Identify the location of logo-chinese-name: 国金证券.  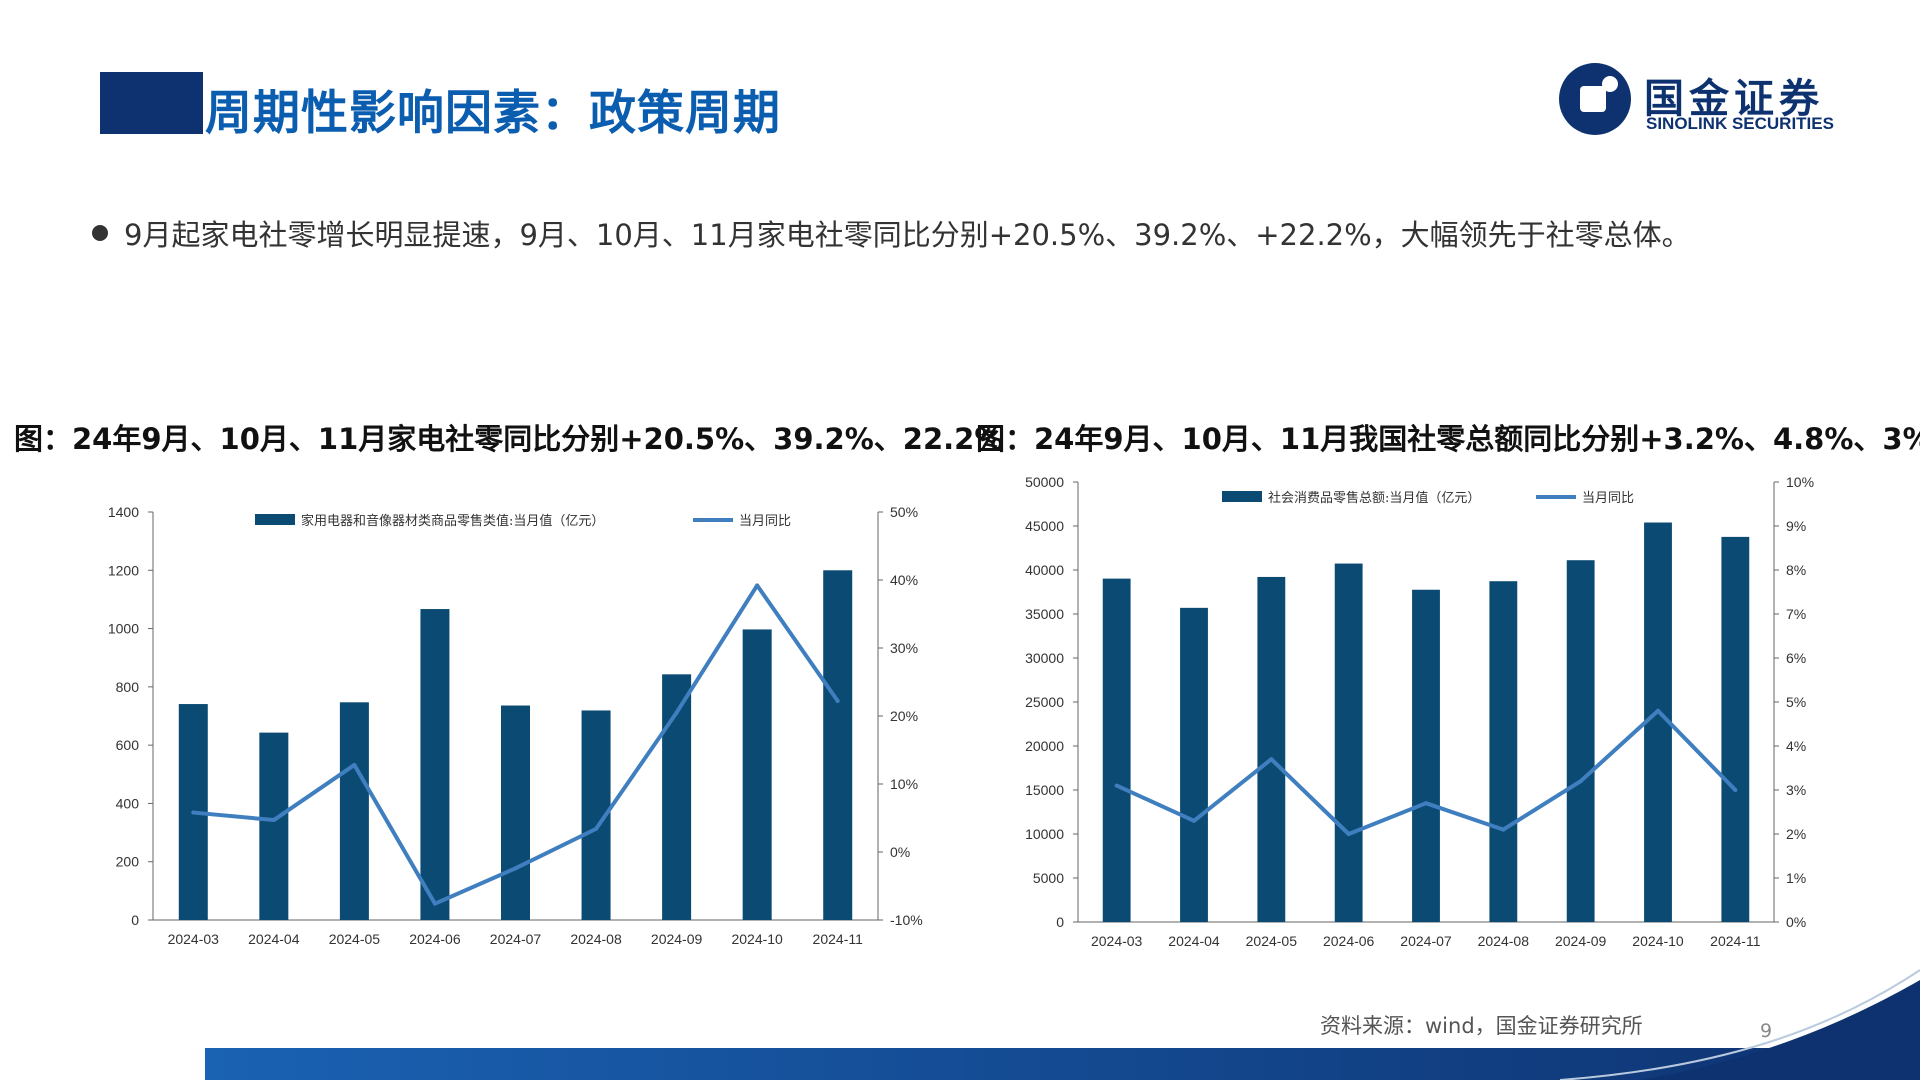
(1734, 99).